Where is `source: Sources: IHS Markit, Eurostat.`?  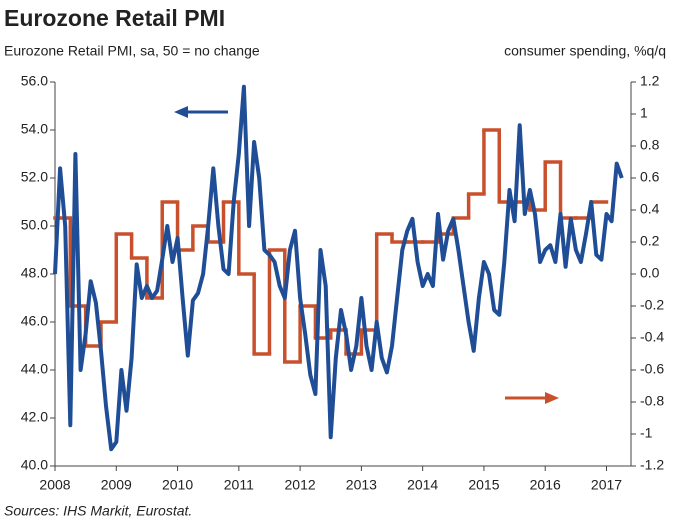
source: Sources: IHS Markit, Eurostat. is located at coordinates (98, 511).